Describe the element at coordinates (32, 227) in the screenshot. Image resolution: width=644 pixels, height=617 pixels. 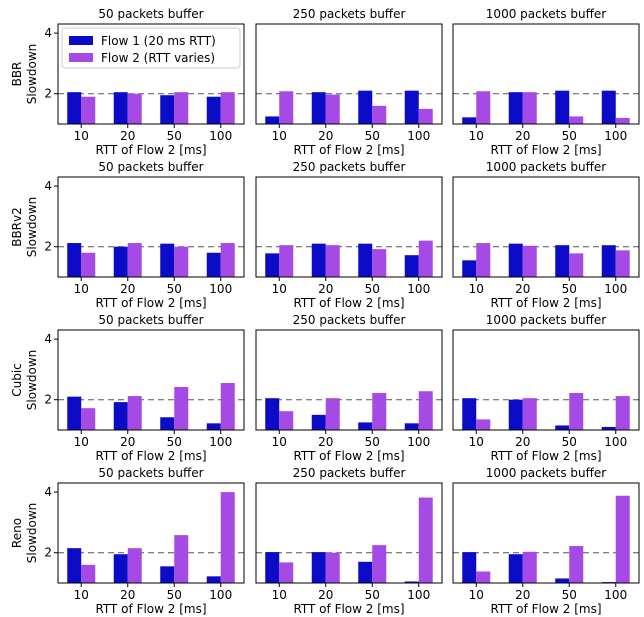
I see `row-ylabel-slowdown: Slowdown` at that location.